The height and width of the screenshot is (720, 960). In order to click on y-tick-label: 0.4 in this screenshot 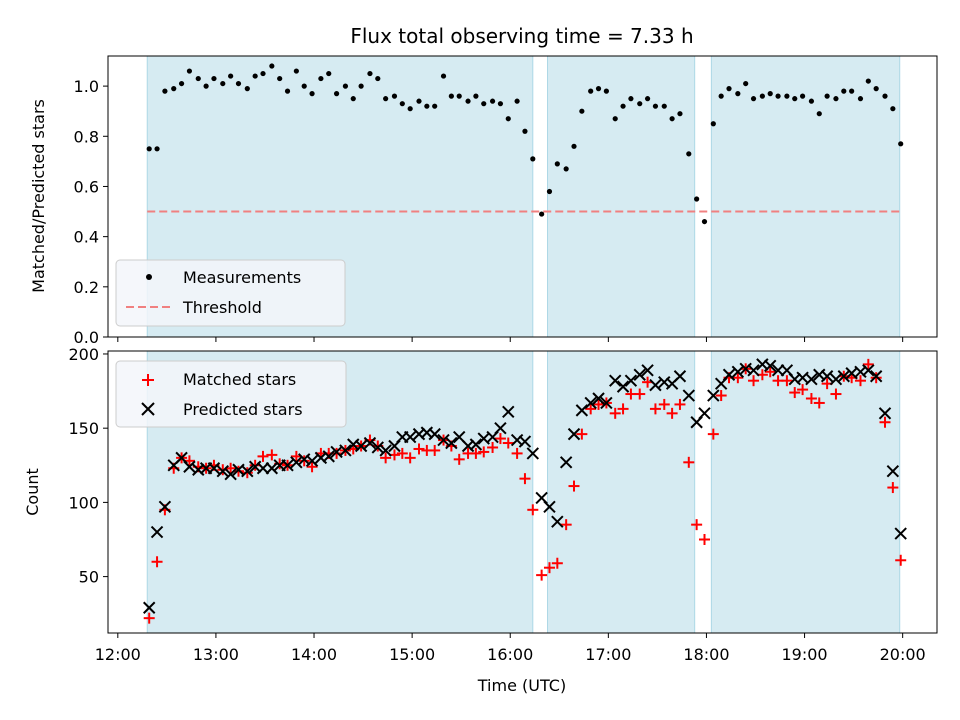, I will do `click(86, 237)`.